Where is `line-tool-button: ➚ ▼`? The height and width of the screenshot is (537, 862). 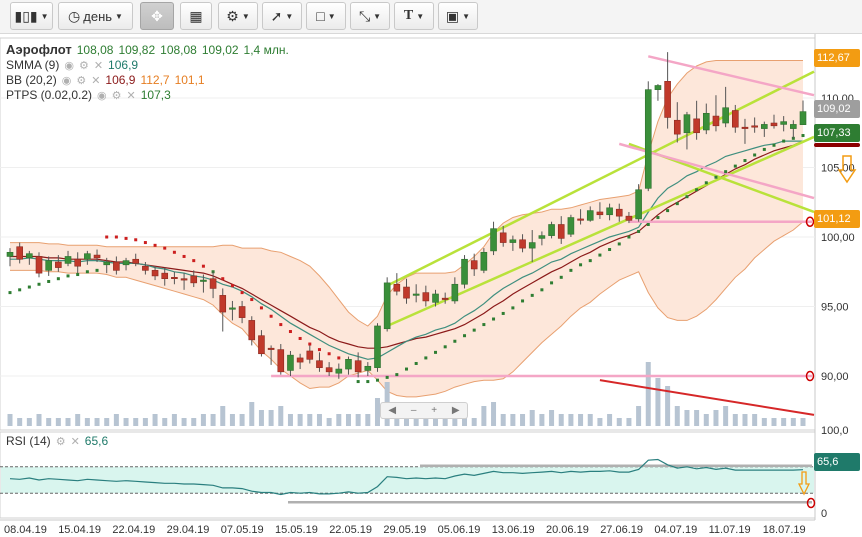 line-tool-button: ➚ ▼ is located at coordinates (282, 16).